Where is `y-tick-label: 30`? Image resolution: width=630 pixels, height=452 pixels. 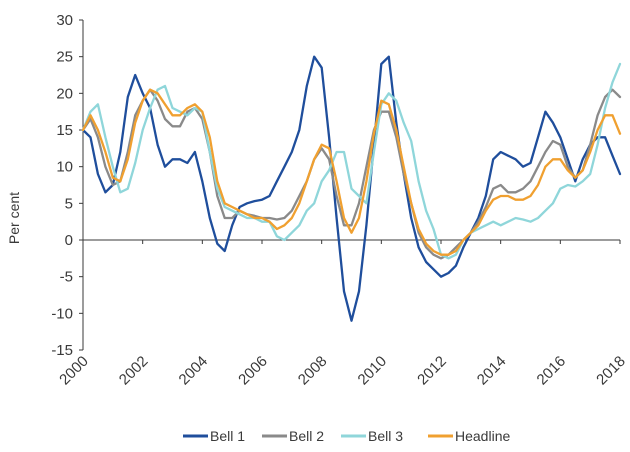 y-tick-label: 30 is located at coordinates (64, 20).